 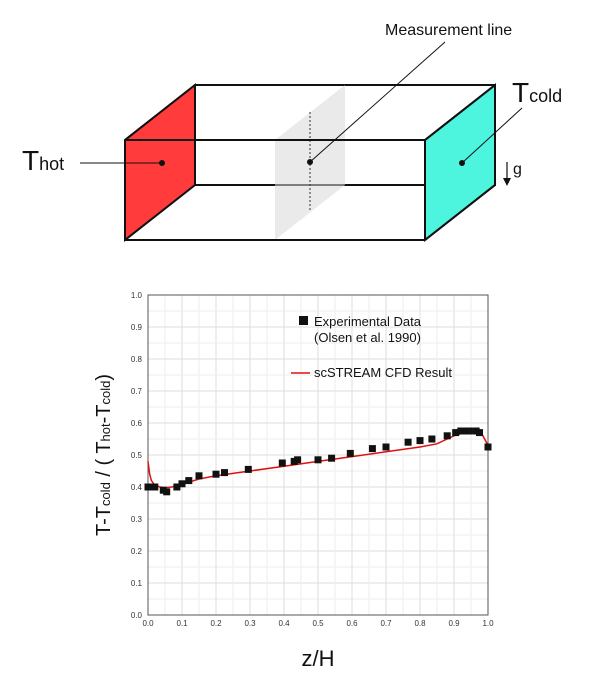 I want to click on x-tick-label: 0.0, so click(x=148, y=623).